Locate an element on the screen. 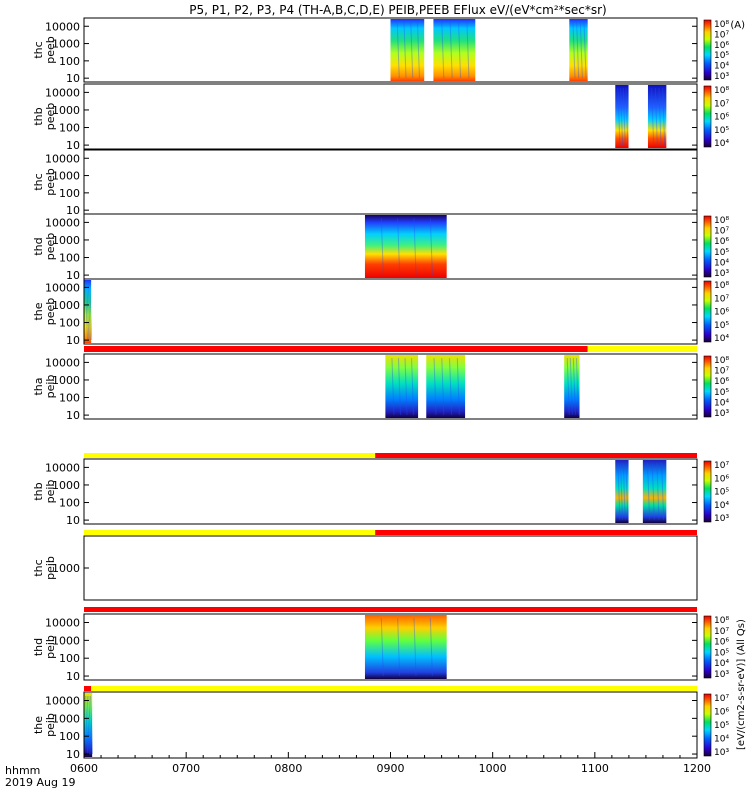 This screenshot has width=750, height=800. x-axis-label-date: 2019 Aug 19 is located at coordinates (40, 782).